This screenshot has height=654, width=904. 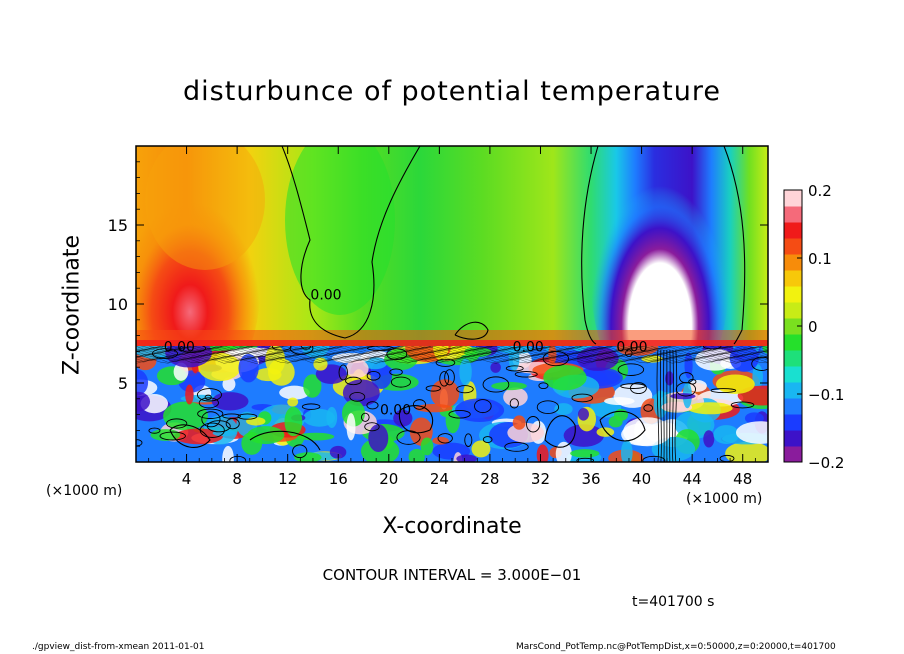 What do you see at coordinates (452, 91) in the screenshot?
I see `chart-title: disturbunce of potential temperature` at bounding box center [452, 91].